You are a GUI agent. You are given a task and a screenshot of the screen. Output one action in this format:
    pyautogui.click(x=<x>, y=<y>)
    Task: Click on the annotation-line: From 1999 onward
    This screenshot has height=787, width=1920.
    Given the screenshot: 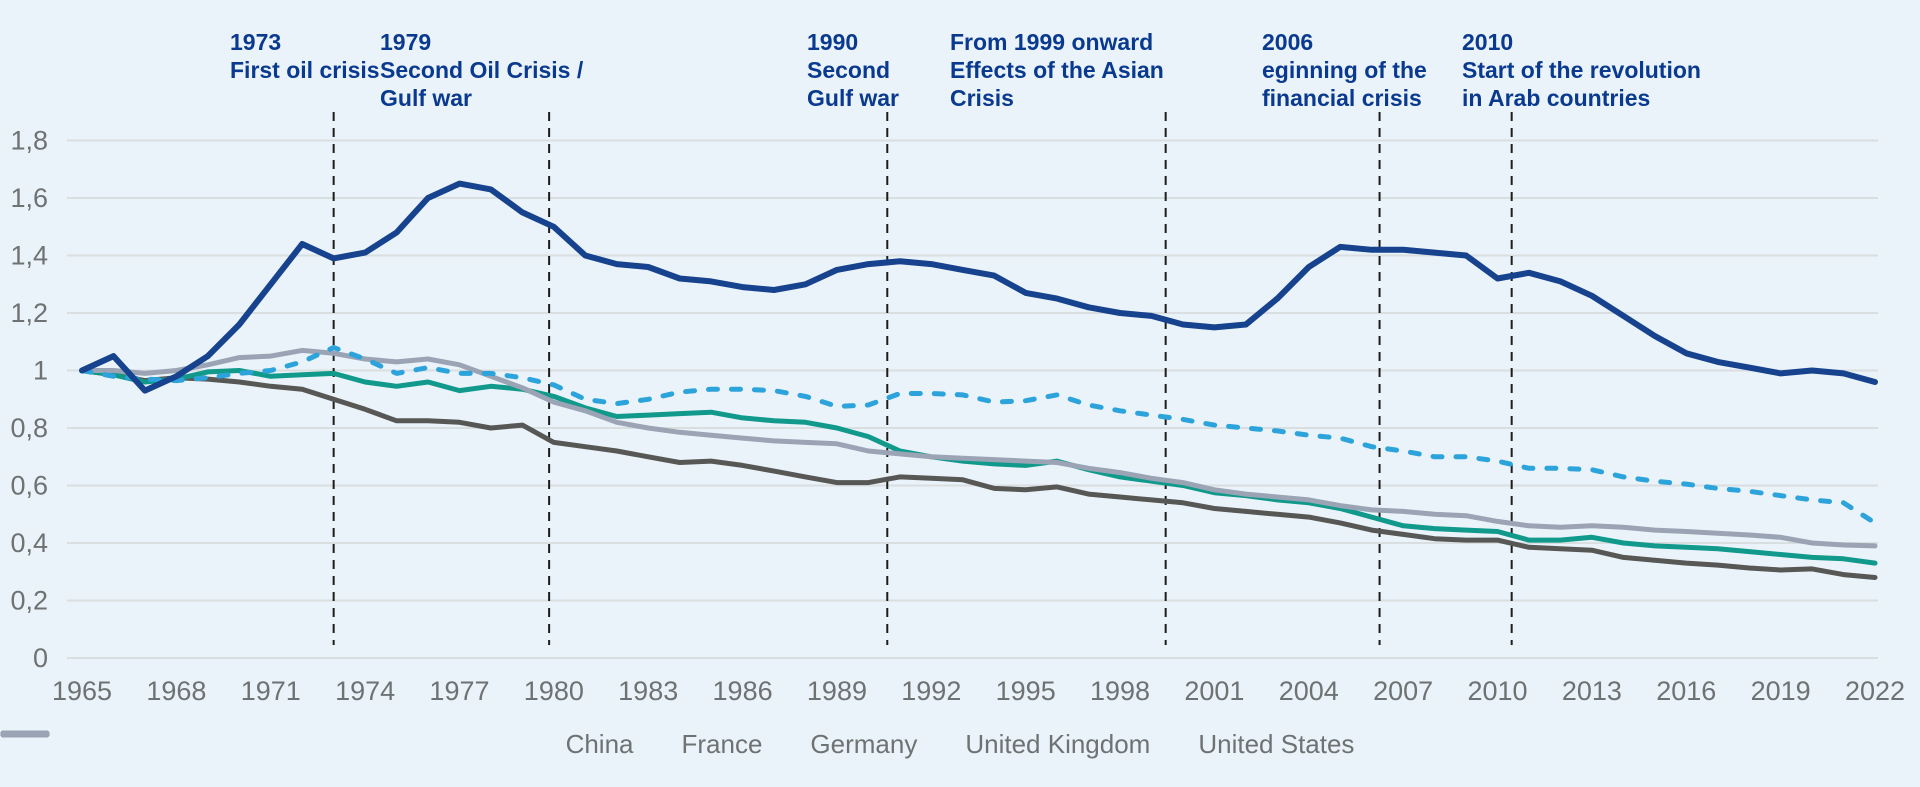 What is the action you would take?
    pyautogui.click(x=1052, y=42)
    